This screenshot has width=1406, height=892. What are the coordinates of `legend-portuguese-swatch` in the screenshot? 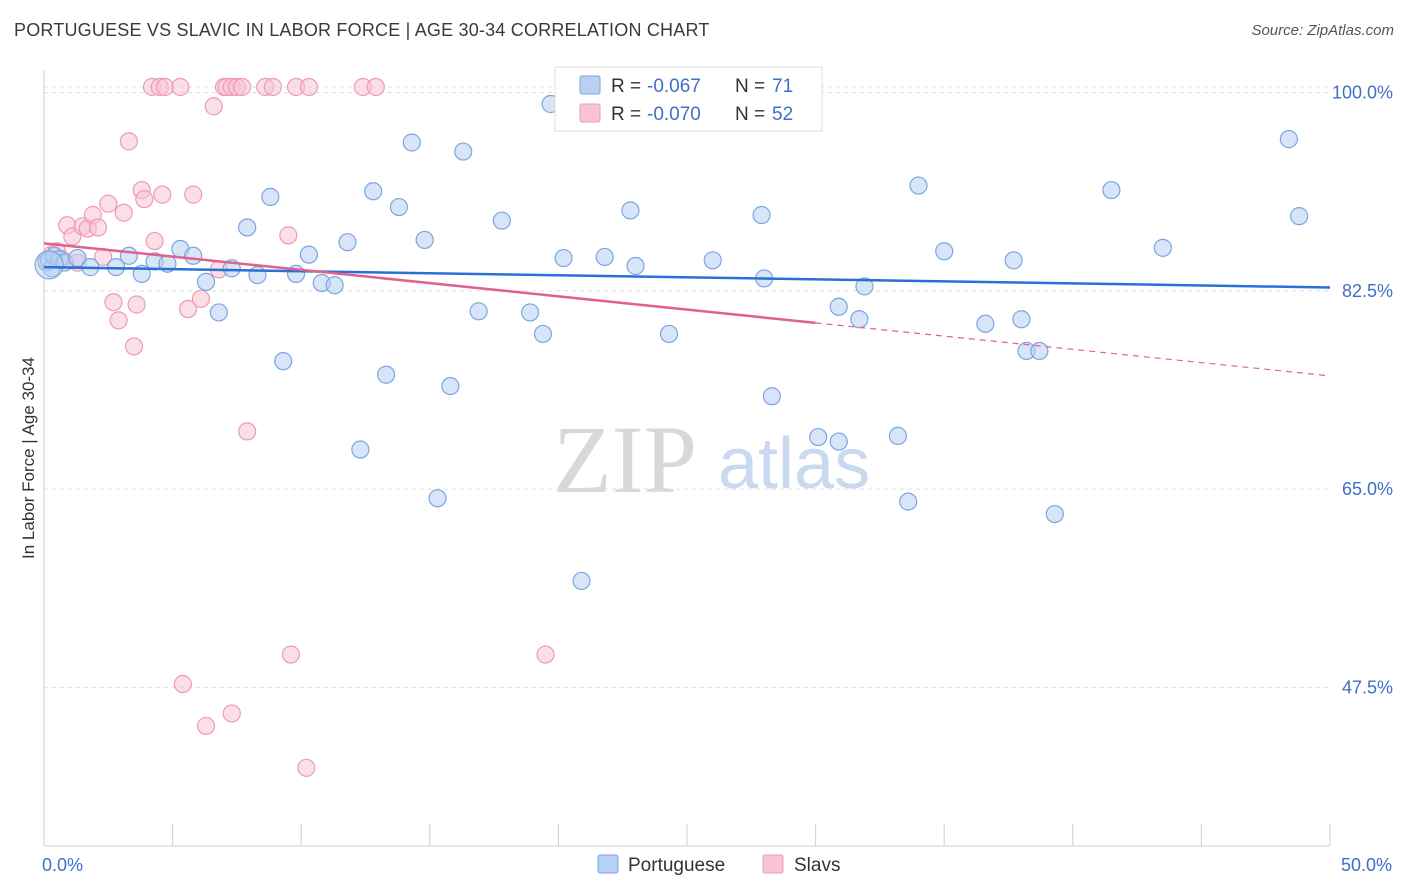 It's located at (608, 864).